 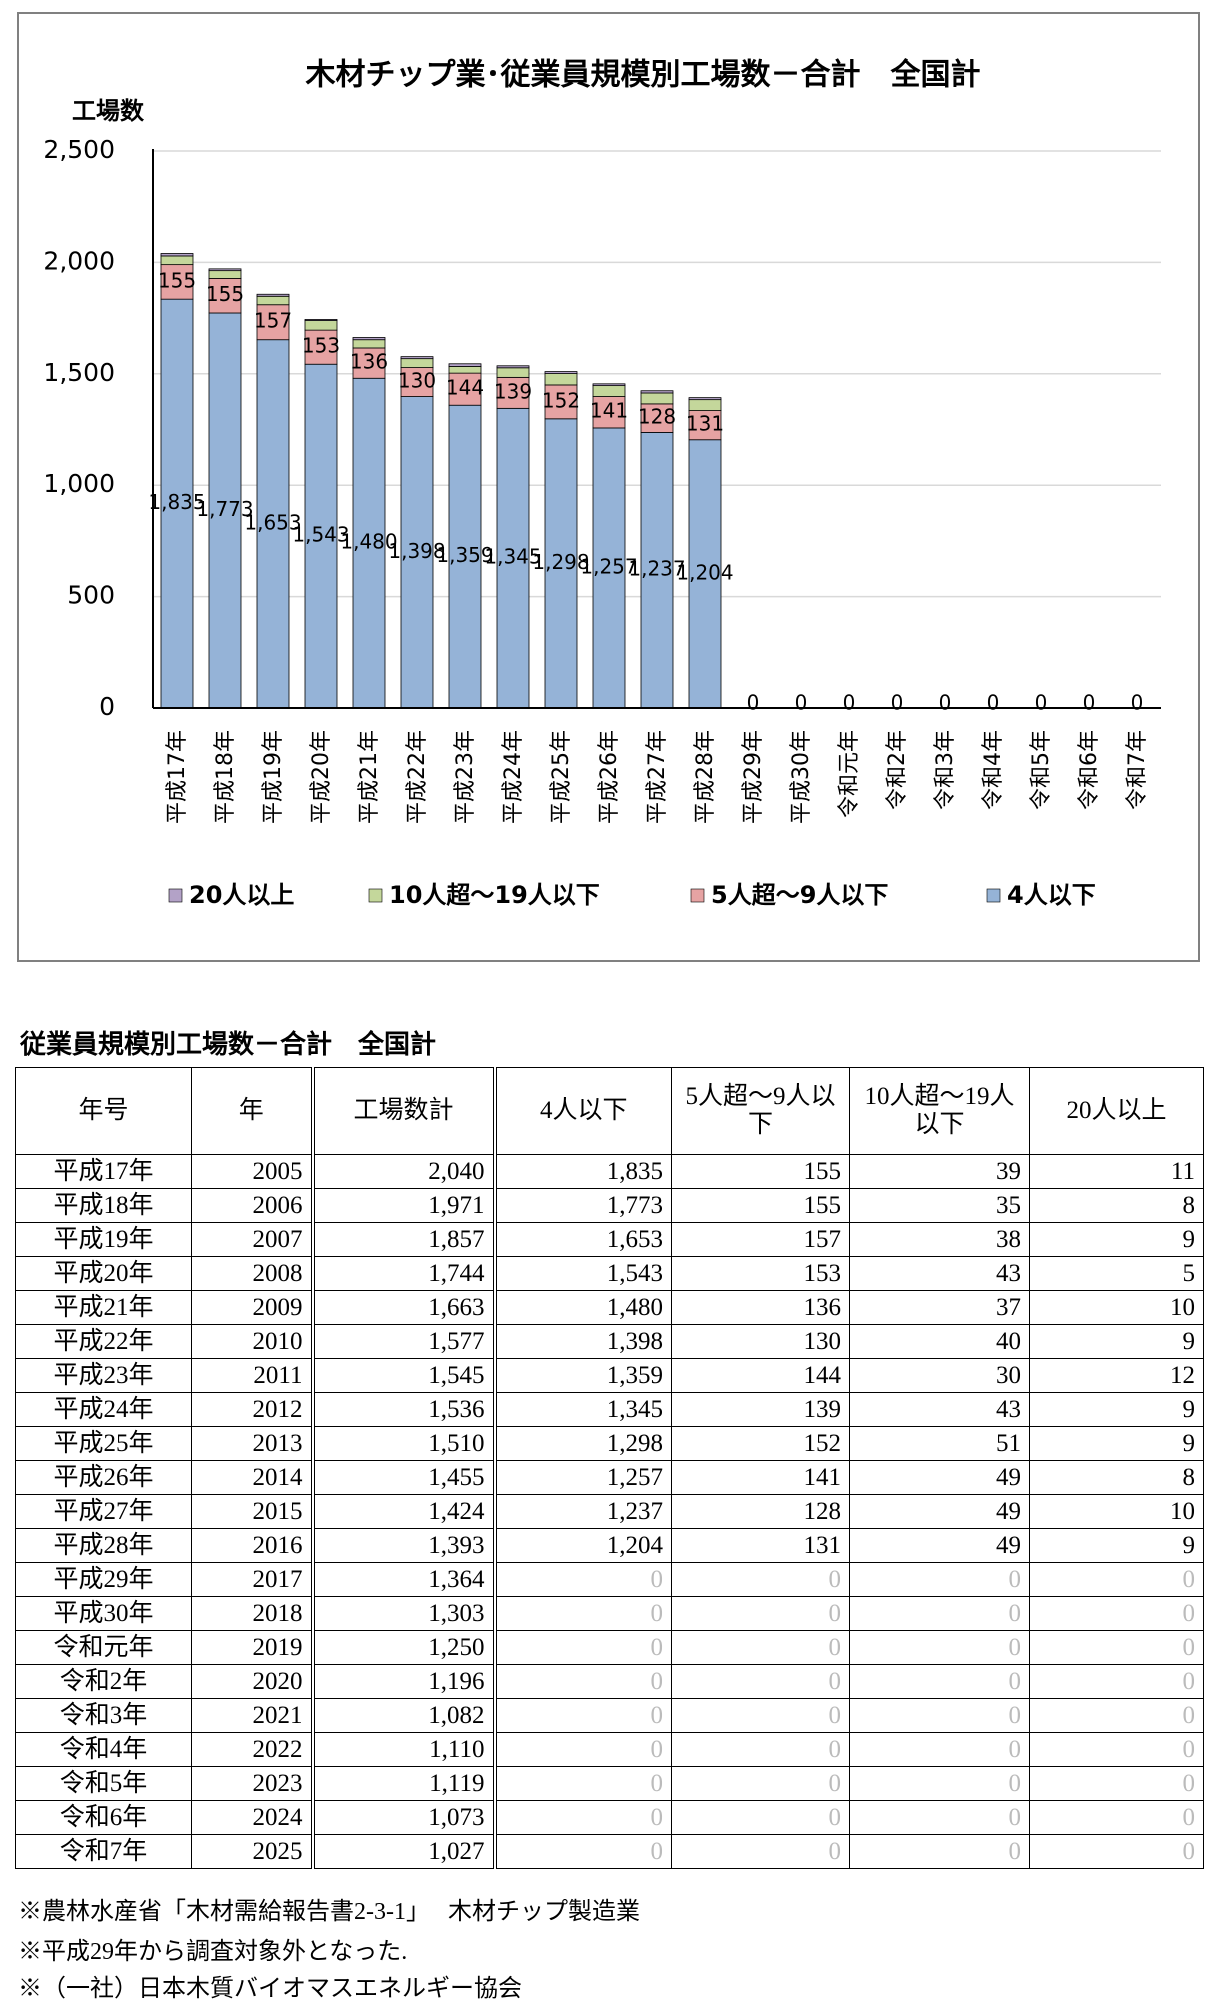 I want to click on header-cell: 年, so click(x=253, y=1111).